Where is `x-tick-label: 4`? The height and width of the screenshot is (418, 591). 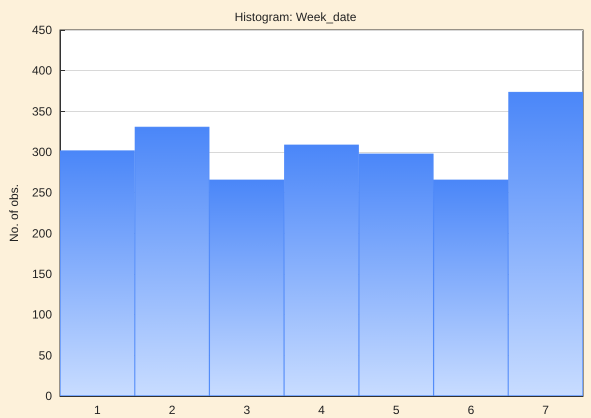
x-tick-label: 4 is located at coordinates (322, 410).